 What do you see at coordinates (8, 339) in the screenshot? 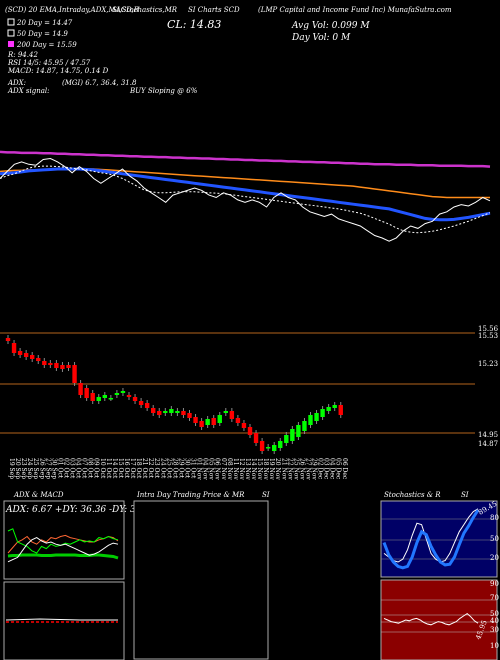
I see `candle-19-sep` at bounding box center [8, 339].